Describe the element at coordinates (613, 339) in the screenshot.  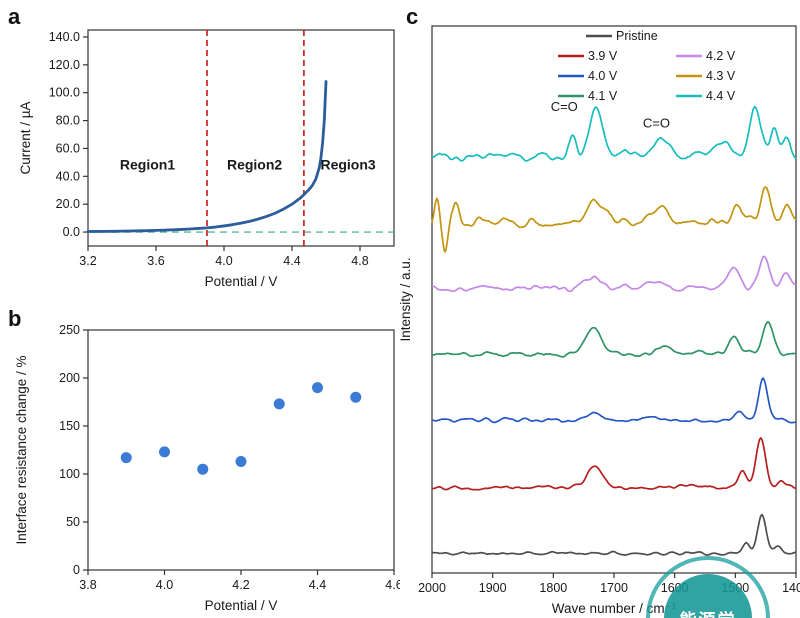
I see `spectrum-4.1-V` at that location.